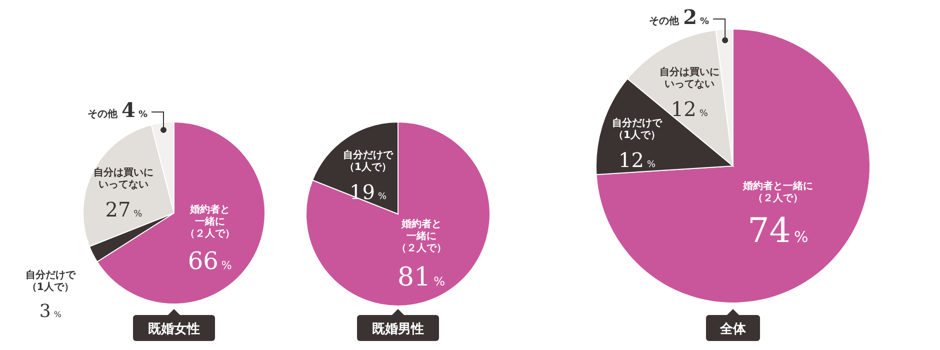 Image resolution: width=940 pixels, height=350 pixels. Describe the element at coordinates (778, 231) in the screenshot. I see `data-label: 74%` at that location.